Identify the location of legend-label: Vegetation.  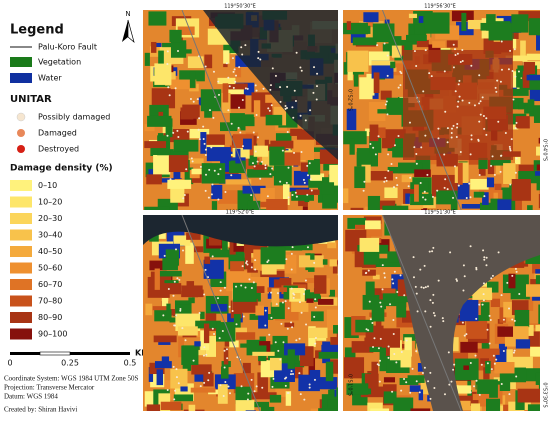
(59, 62).